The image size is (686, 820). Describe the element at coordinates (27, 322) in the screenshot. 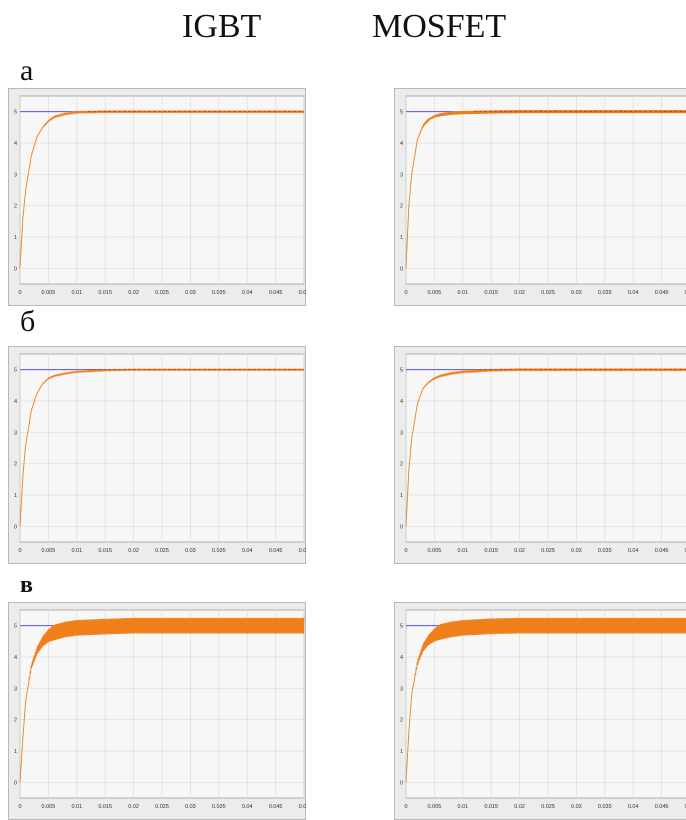

I see `row-label-b: б` at that location.